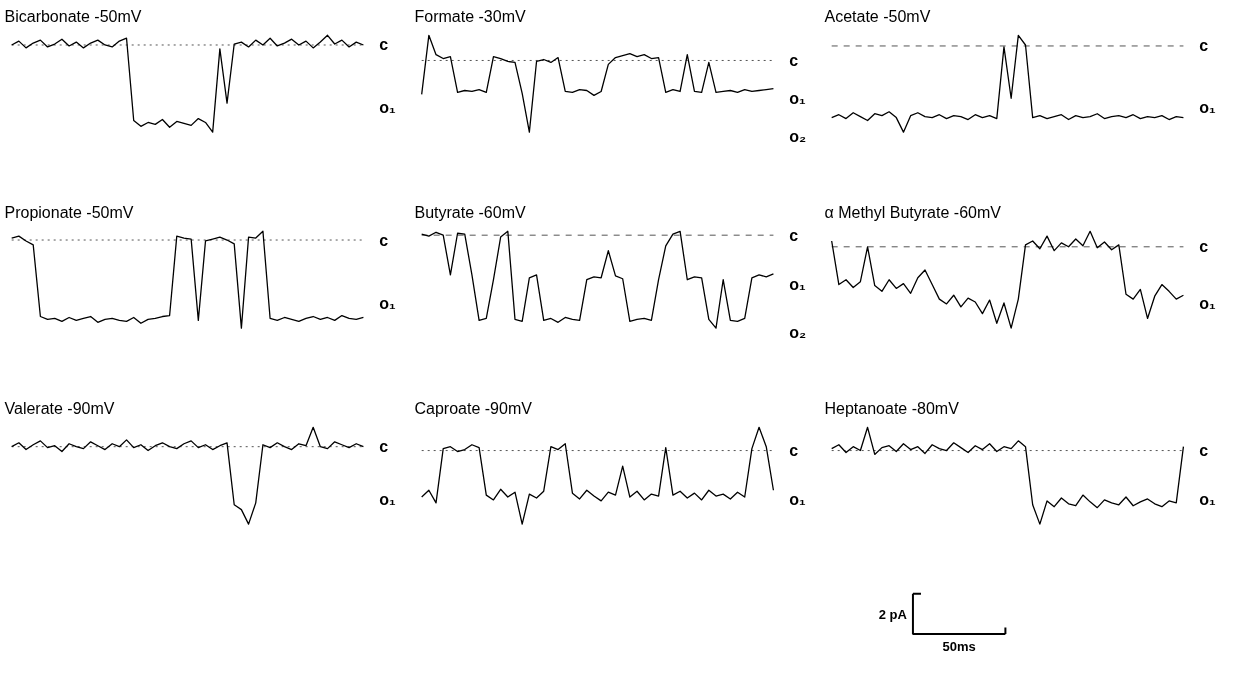 Image resolution: width=1244 pixels, height=675 pixels. Describe the element at coordinates (913, 212) in the screenshot. I see `chart-title: α Methyl Butyrate -60mV` at that location.